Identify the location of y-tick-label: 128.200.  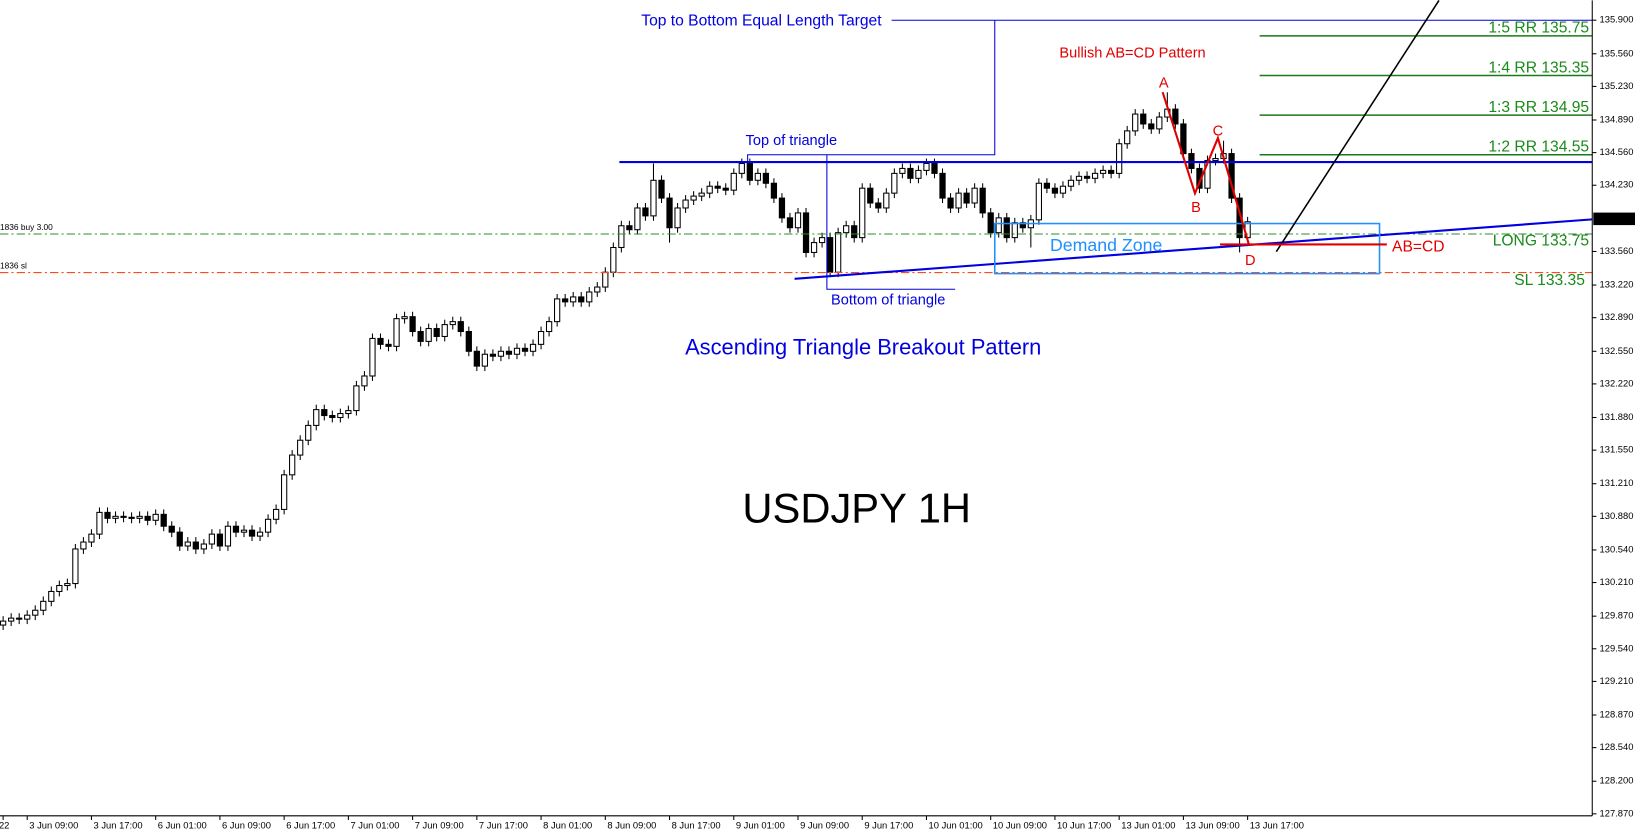
(1617, 781).